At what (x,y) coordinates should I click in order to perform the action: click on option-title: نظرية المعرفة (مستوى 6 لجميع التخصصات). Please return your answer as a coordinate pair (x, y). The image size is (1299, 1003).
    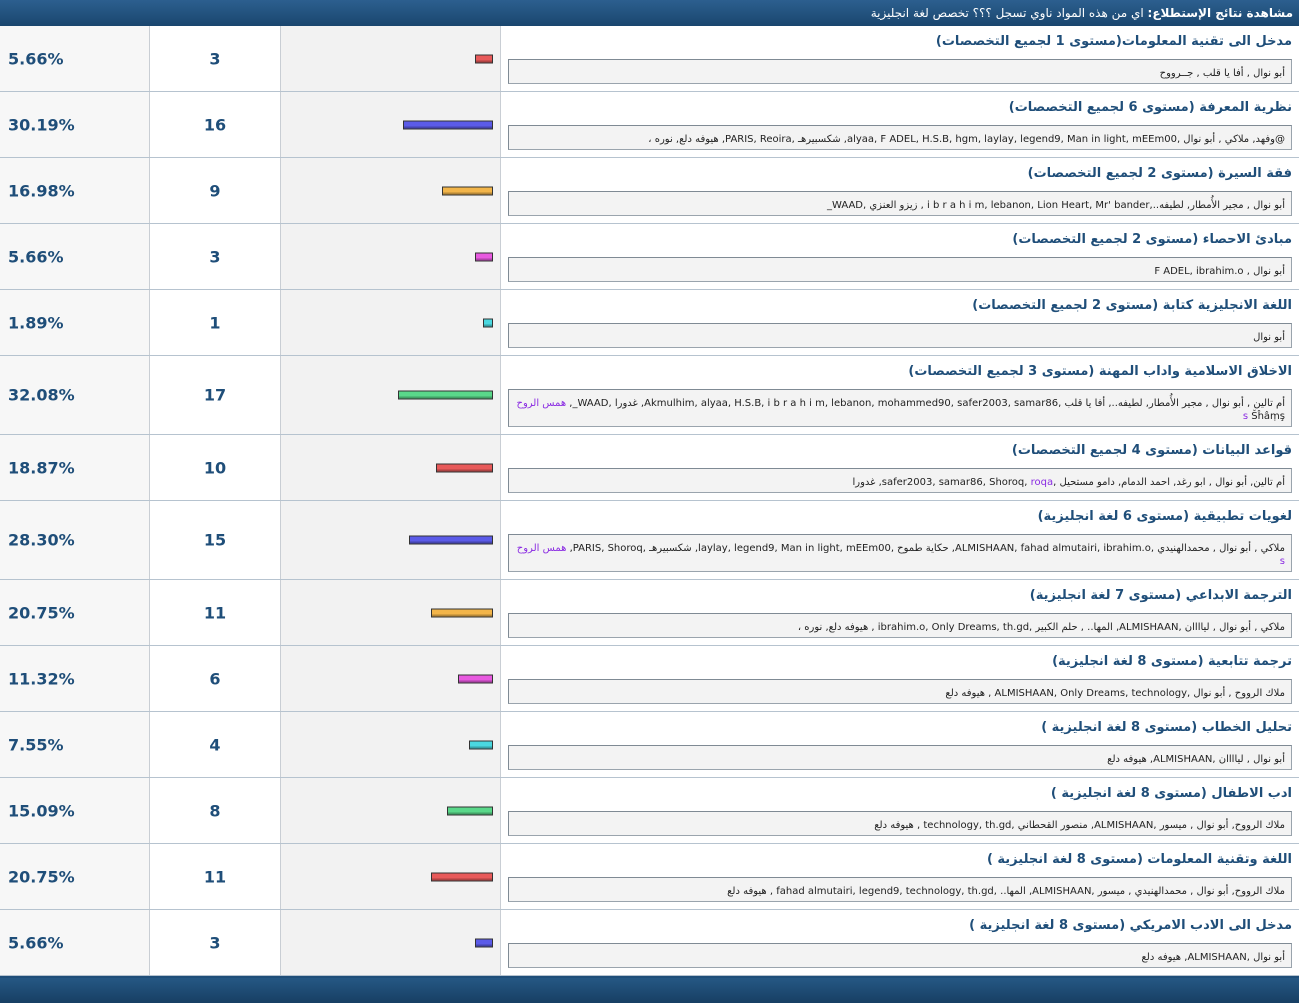
    Looking at the image, I should click on (1150, 107).